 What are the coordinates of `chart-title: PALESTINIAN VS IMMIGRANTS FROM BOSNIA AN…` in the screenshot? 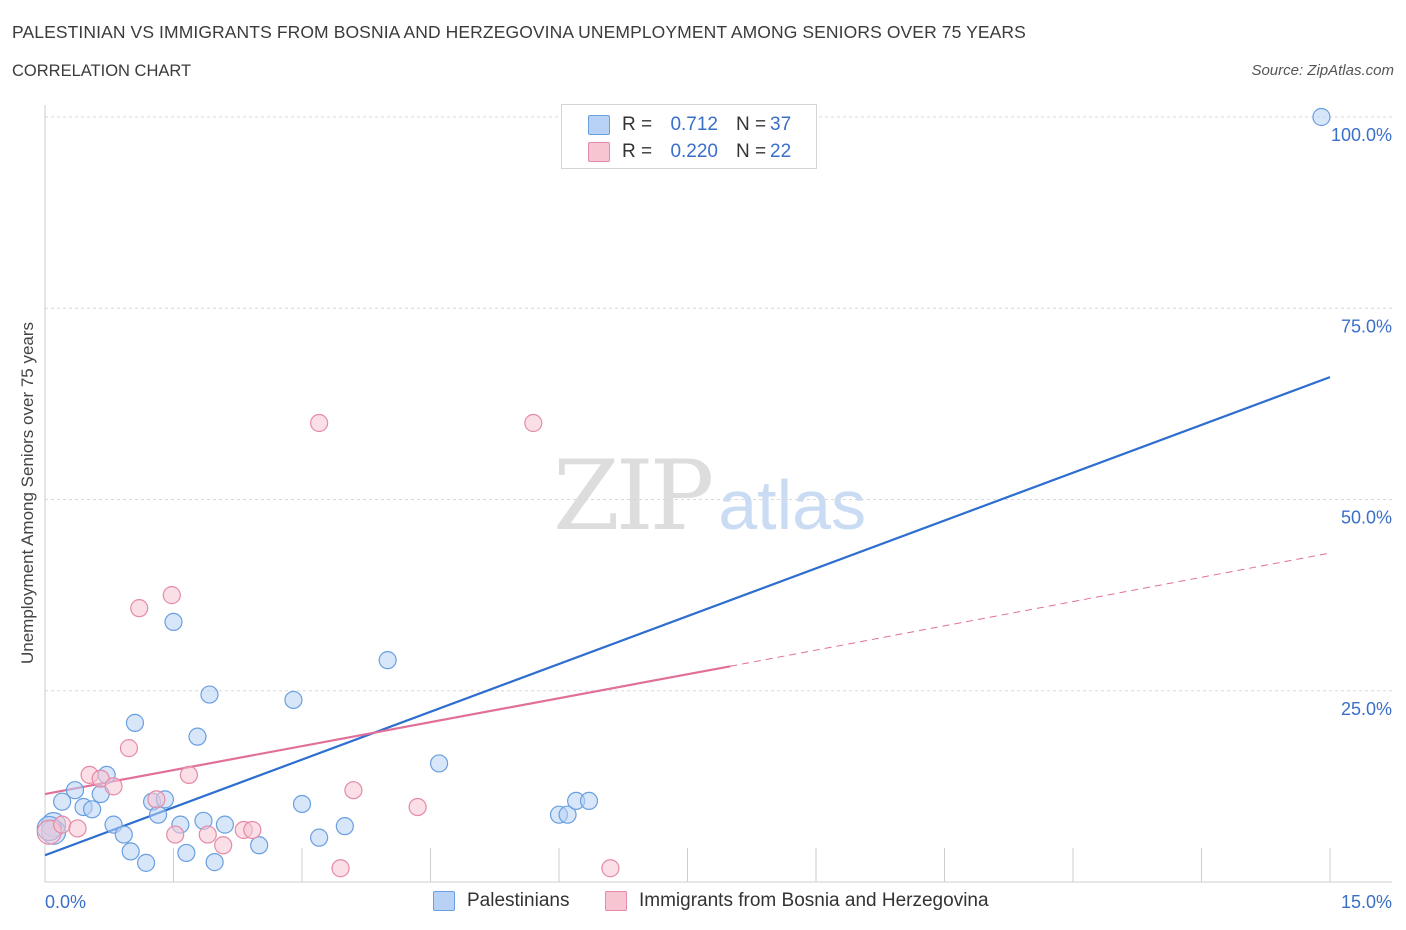 It's located at (519, 32).